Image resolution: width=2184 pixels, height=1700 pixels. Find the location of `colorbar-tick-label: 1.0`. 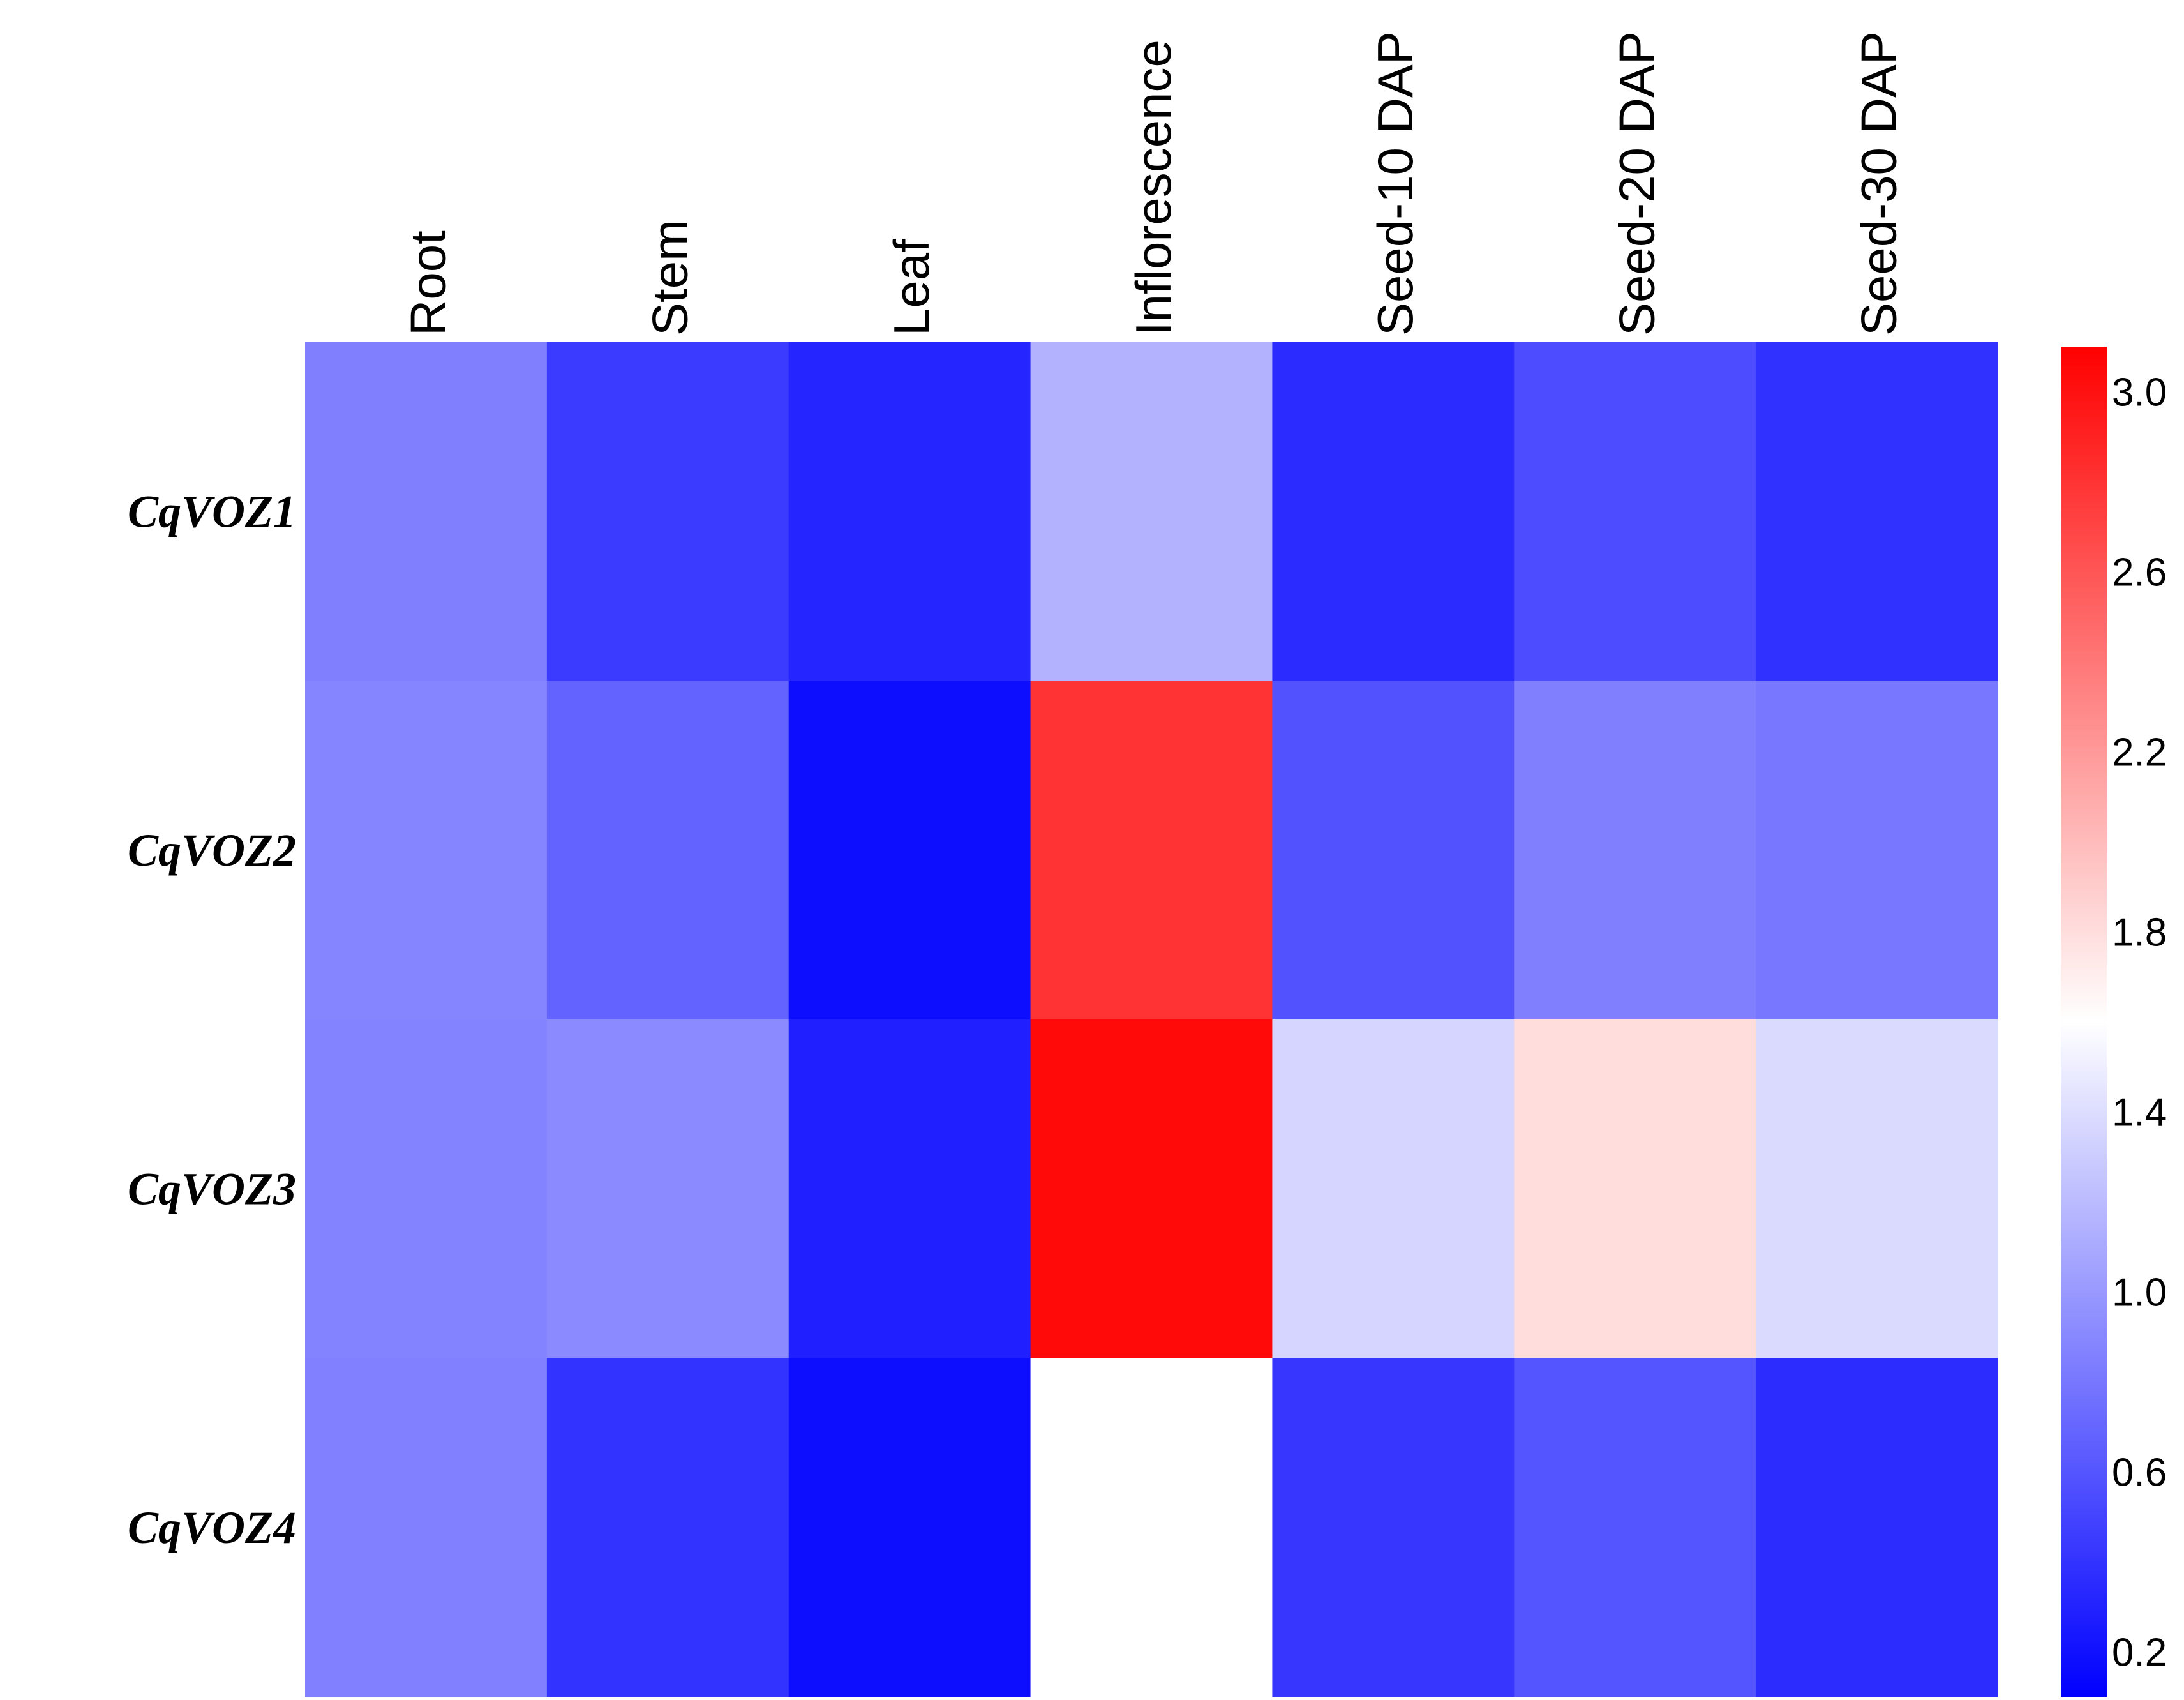

colorbar-tick-label: 1.0 is located at coordinates (2139, 1293).